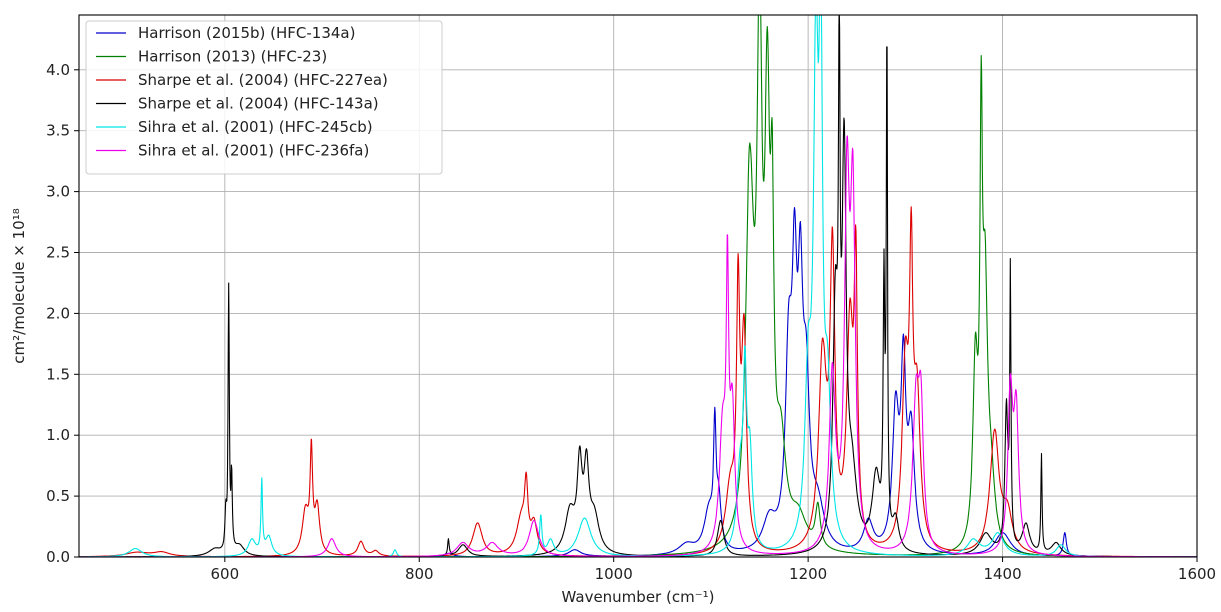 The image size is (1221, 612). Describe the element at coordinates (58, 374) in the screenshot. I see `y-tick-label: 1.5` at that location.